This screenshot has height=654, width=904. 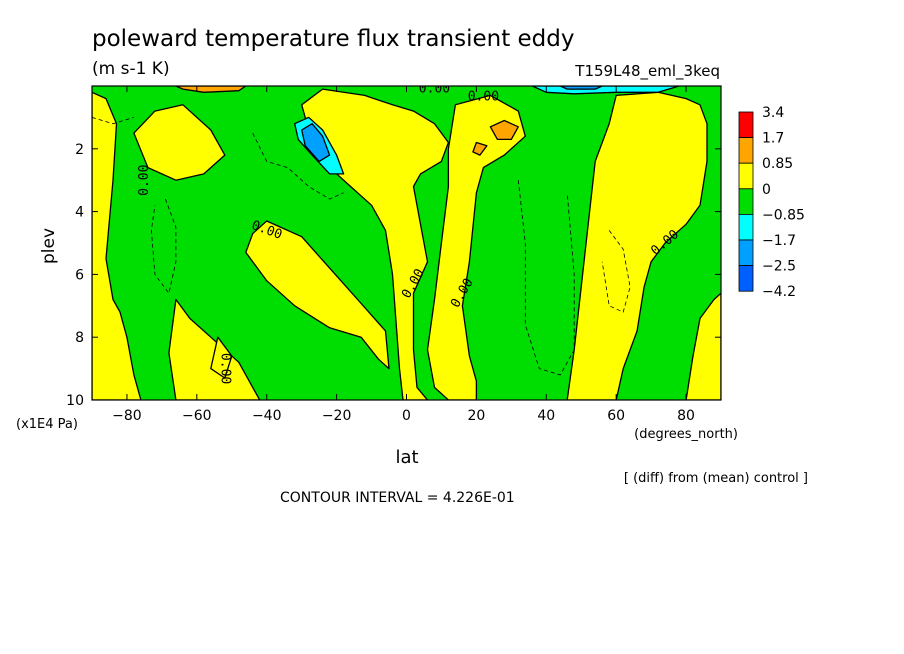 I want to click on colorbar-label-7: −4.2, so click(x=779, y=292).